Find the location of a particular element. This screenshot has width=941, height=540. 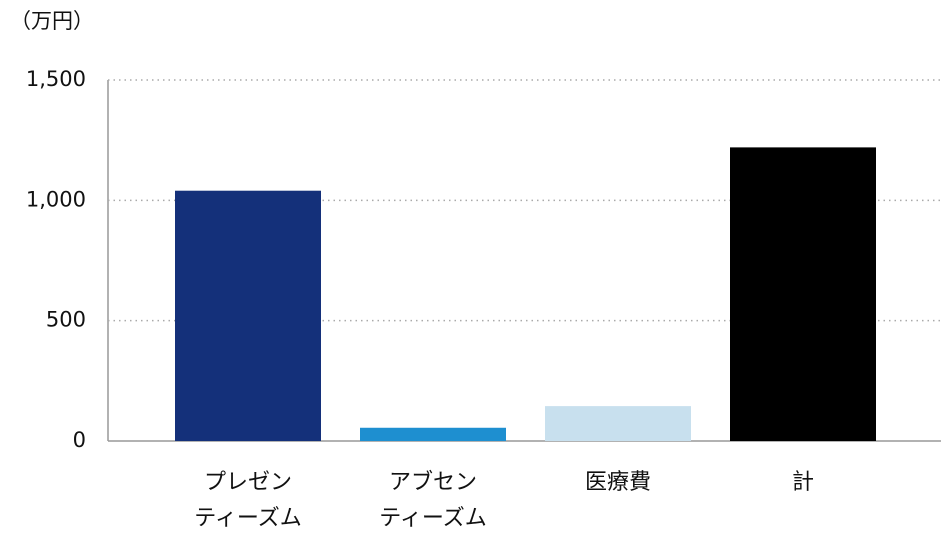

x-tick-label: 計 is located at coordinates (802, 482).